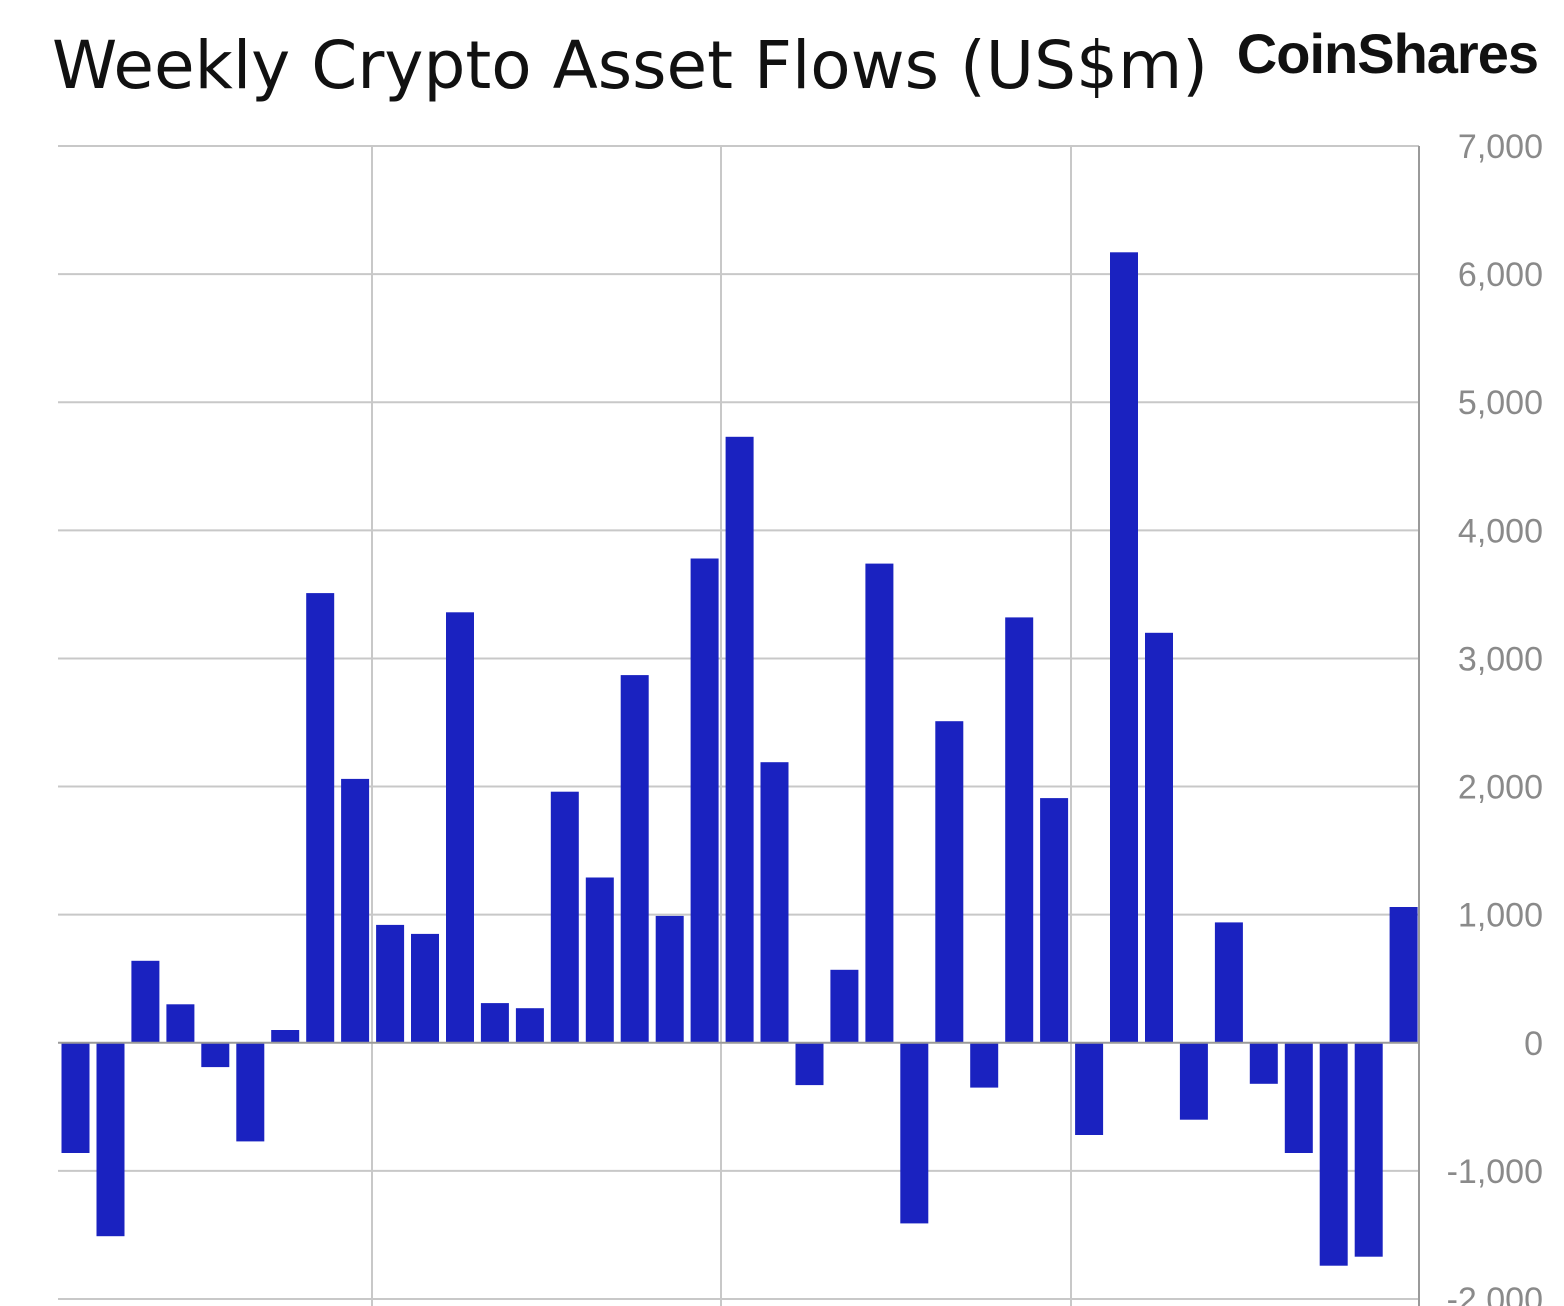 Image resolution: width=1564 pixels, height=1306 pixels. What do you see at coordinates (1500, 147) in the screenshot?
I see `y-tick-label: 7,000` at bounding box center [1500, 147].